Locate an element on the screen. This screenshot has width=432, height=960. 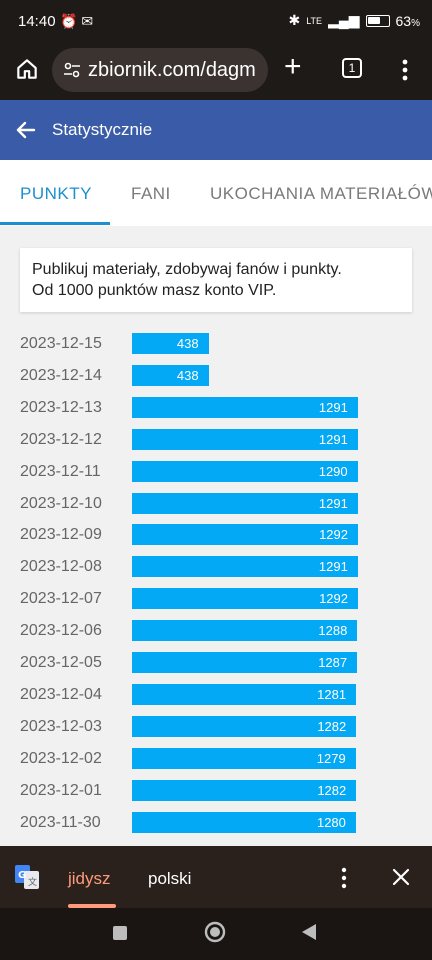
translate-bar: G 文 jidysz polski is located at coordinates (216, 877).